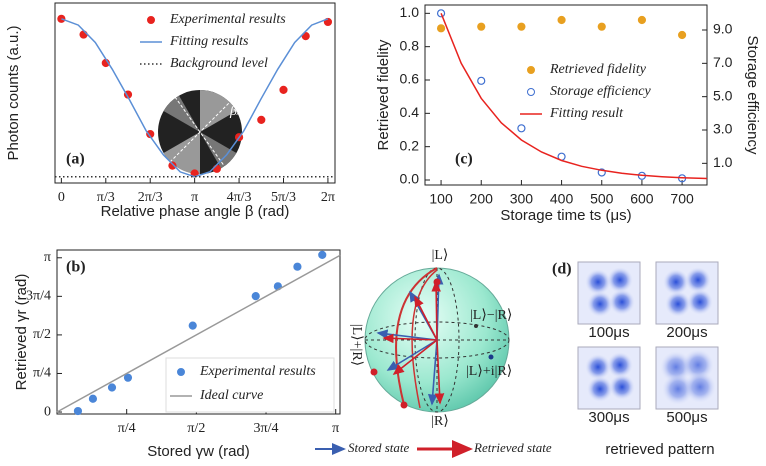 This screenshot has width=766, height=466. I want to click on y-tick-label: π/2, so click(42, 334).